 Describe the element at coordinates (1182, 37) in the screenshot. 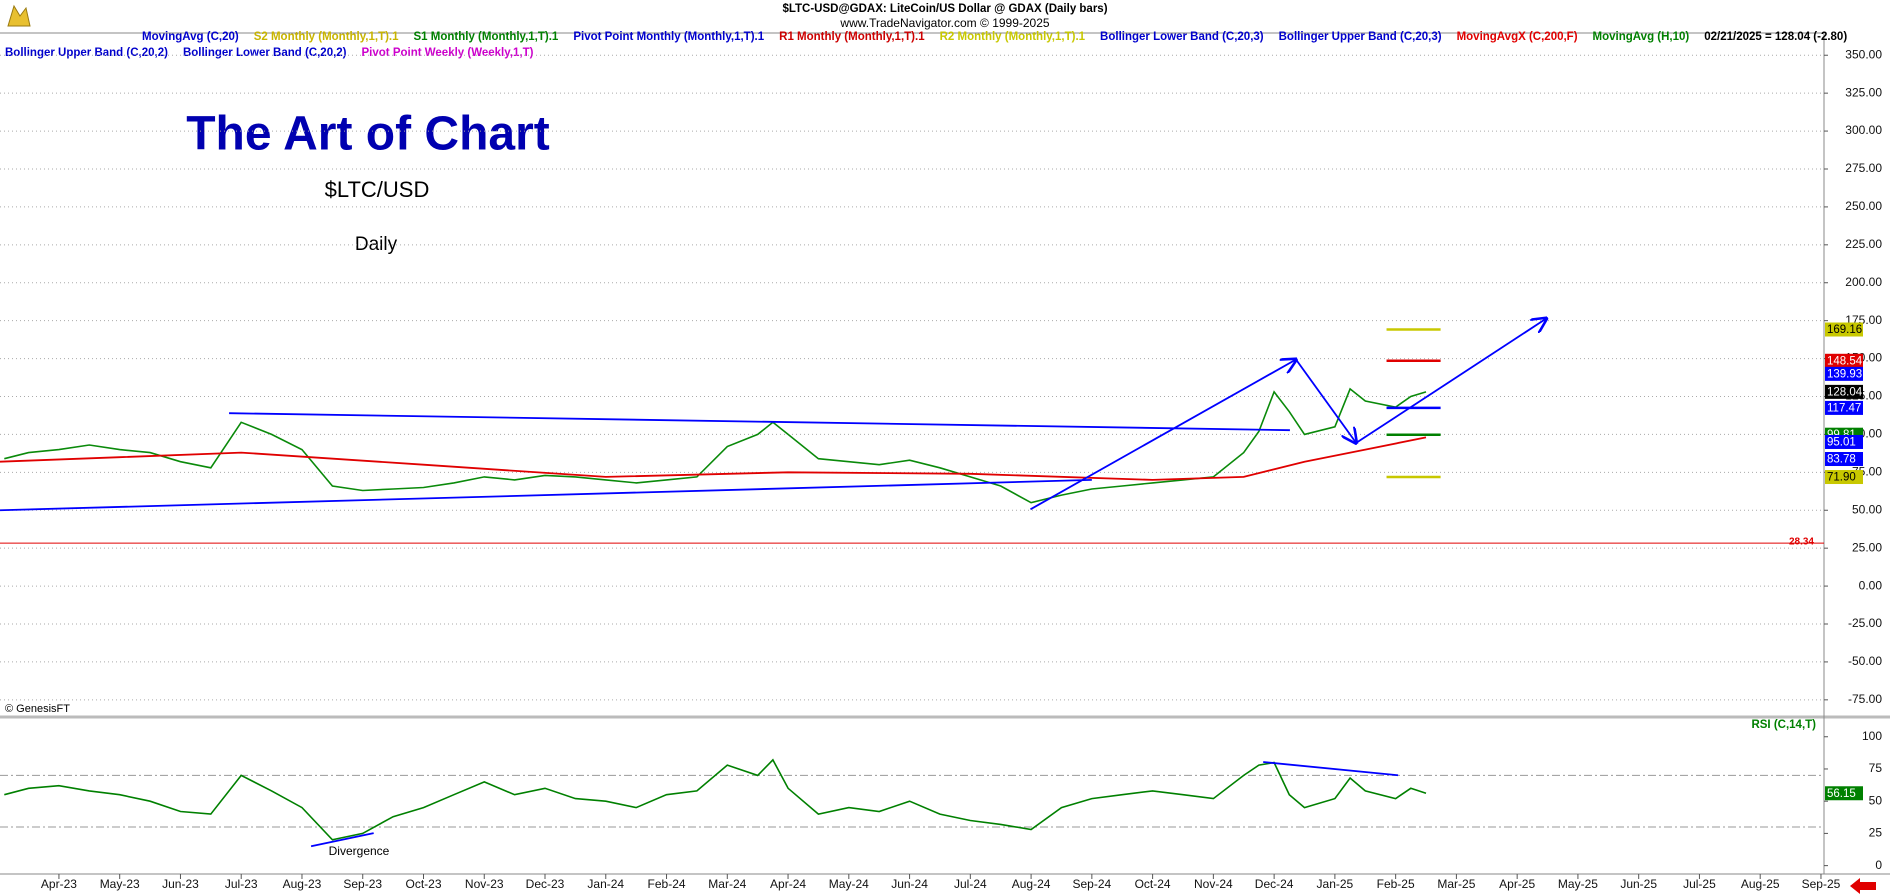

I see `legend-entry: Bollinger Lower Band (C,20,3)` at that location.